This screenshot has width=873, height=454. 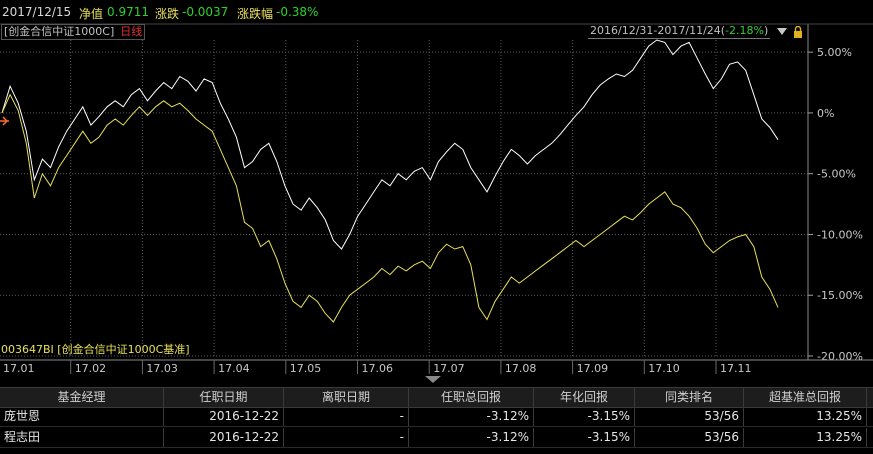 I want to click on date-range-tag: 2016/12/31-2017/11/24(-2.18%), so click(x=679, y=31).